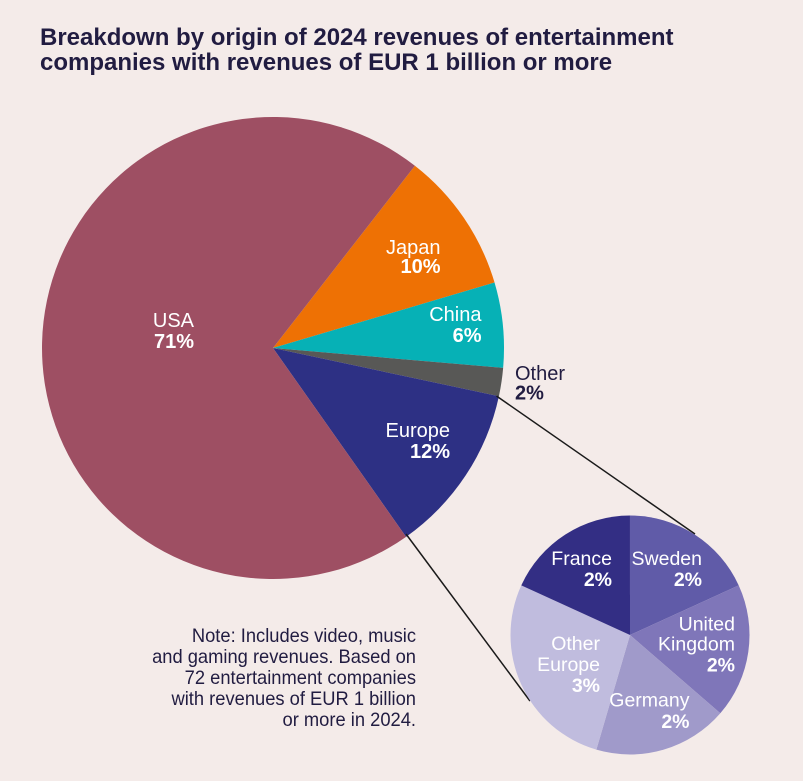 This screenshot has height=781, width=803. What do you see at coordinates (174, 321) in the screenshot?
I see `svg-text: USA` at bounding box center [174, 321].